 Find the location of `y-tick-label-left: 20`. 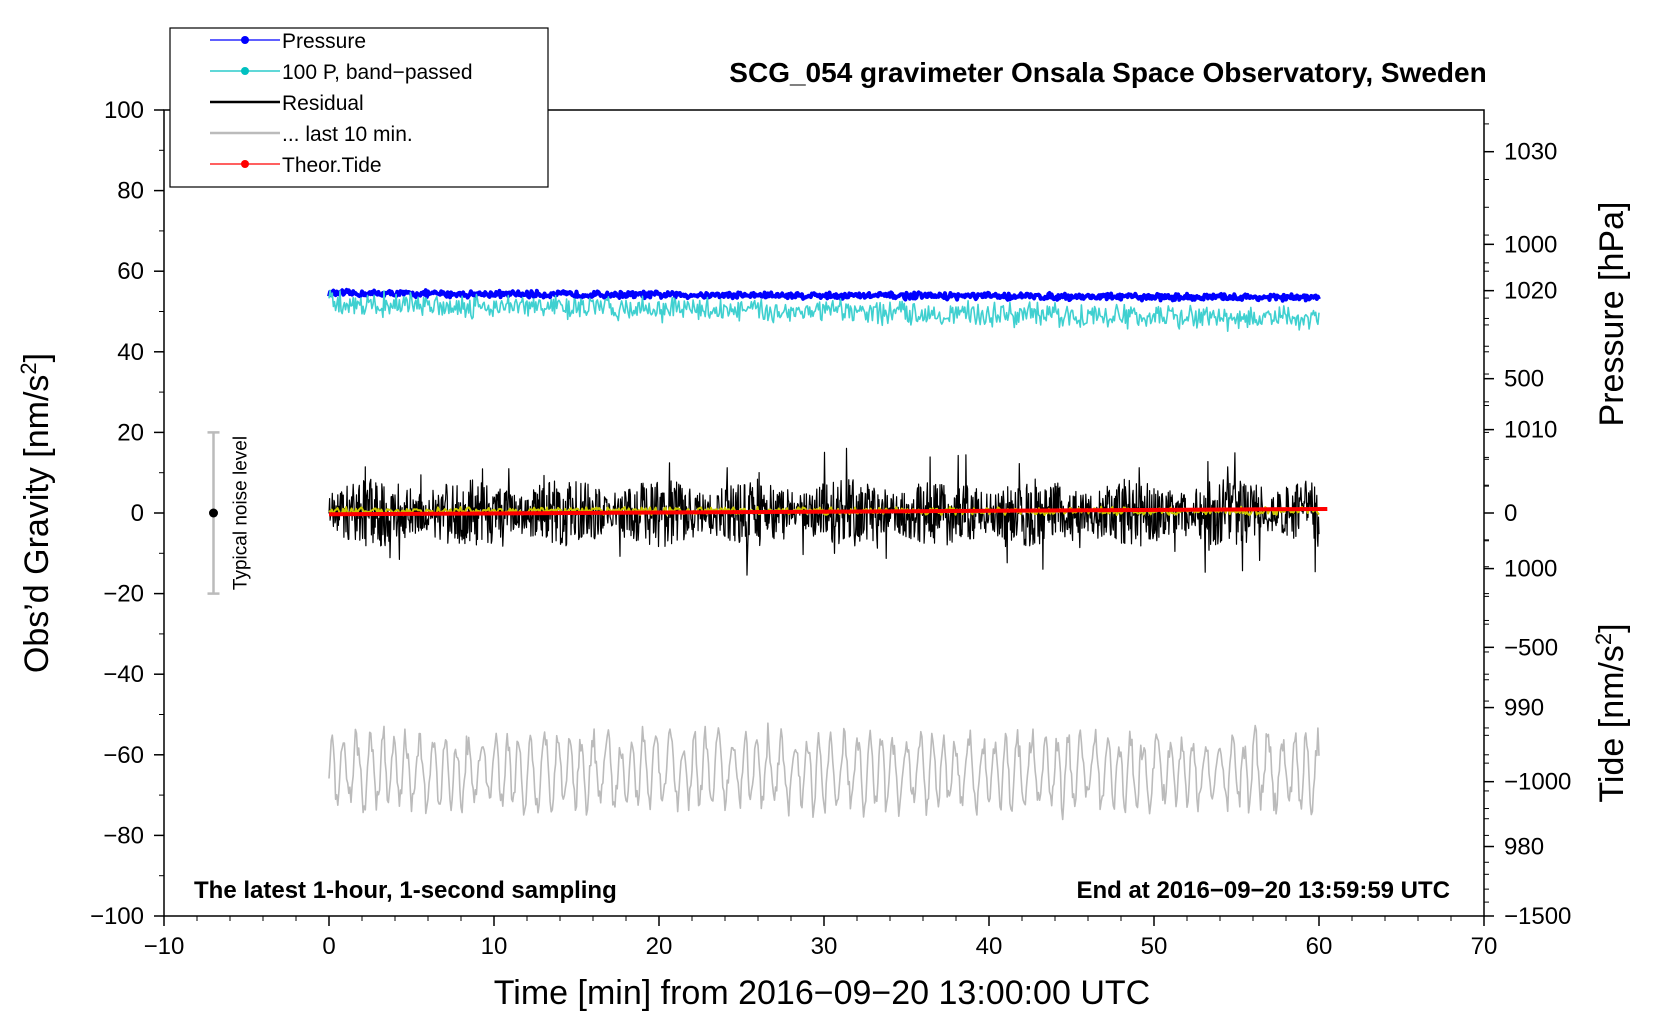

y-tick-label-left: 20 is located at coordinates (130, 432).